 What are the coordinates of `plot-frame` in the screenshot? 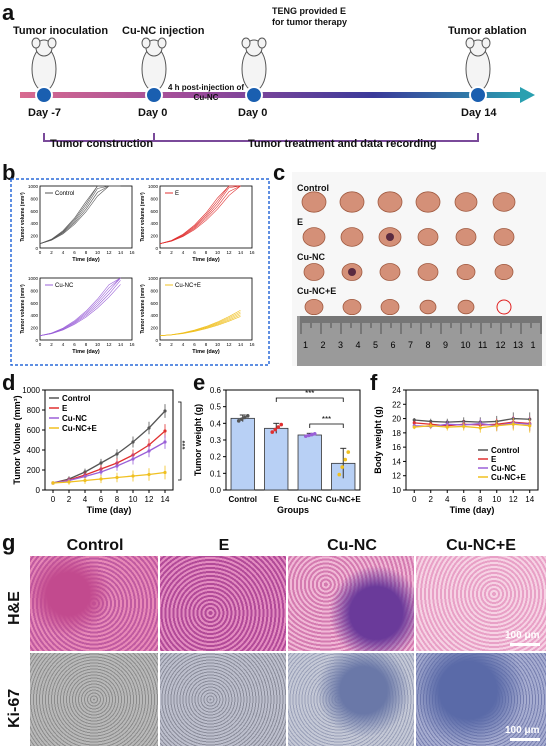 It's located at (109, 440).